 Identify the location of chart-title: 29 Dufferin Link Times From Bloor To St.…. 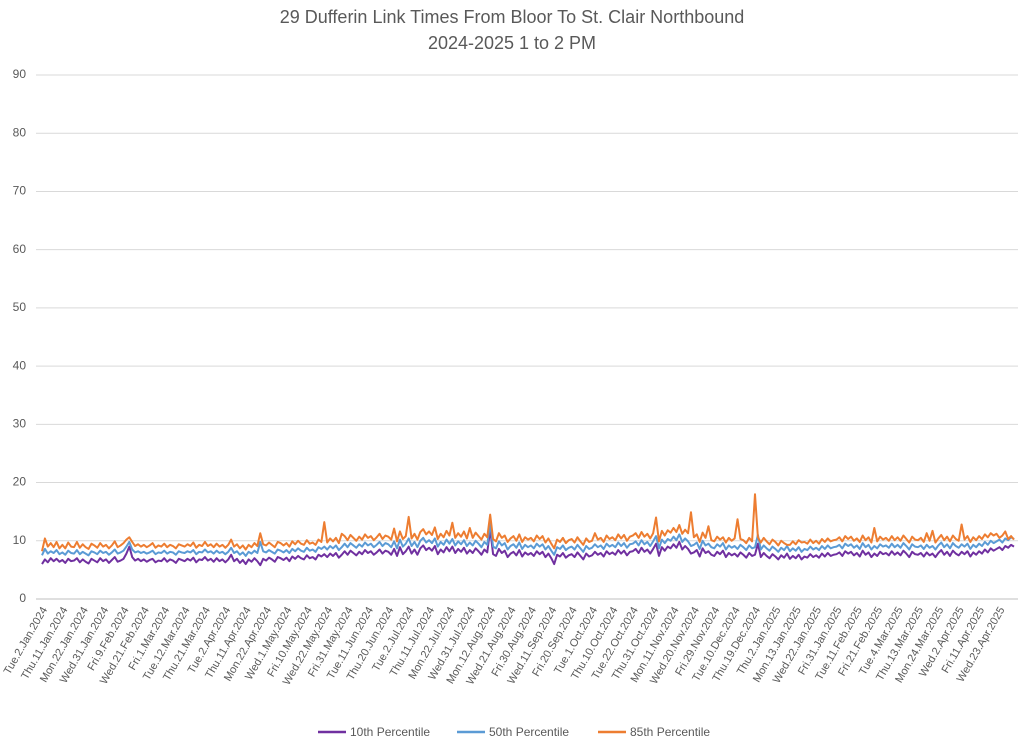
(512, 17).